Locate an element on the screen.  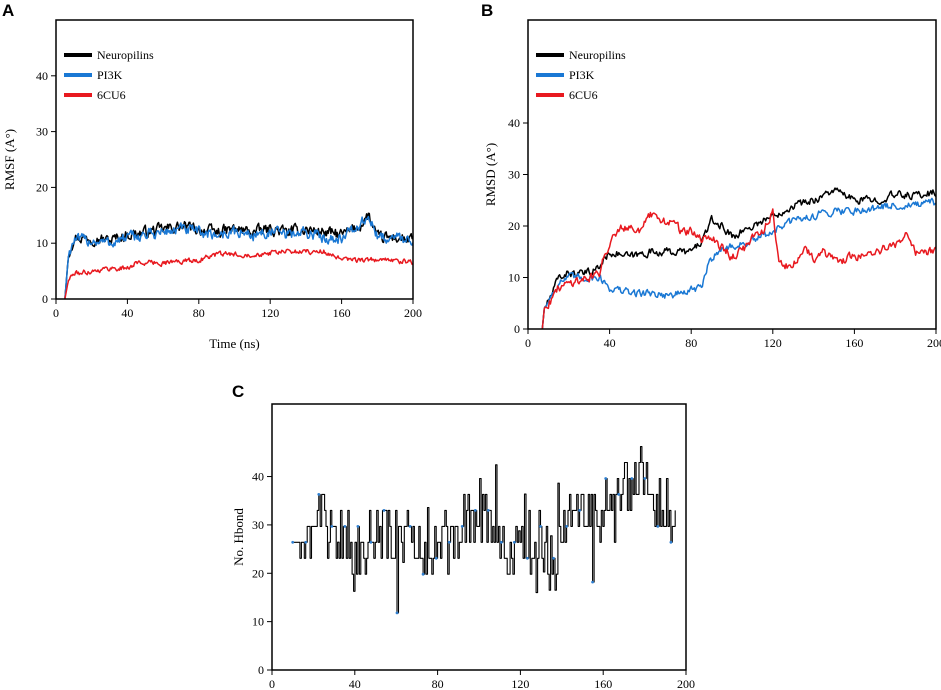
series-line-hbond is located at coordinates (484, 530).